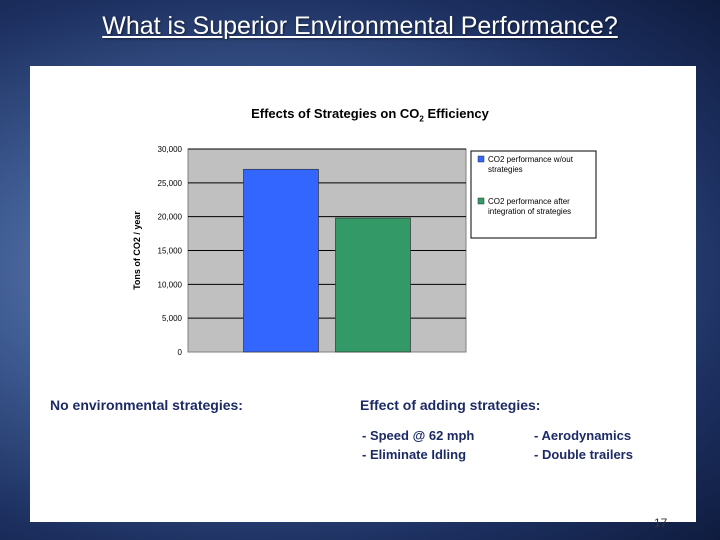 The height and width of the screenshot is (540, 720). What do you see at coordinates (137, 250) in the screenshot?
I see `y-axis-label: Tons of CO2 / year` at bounding box center [137, 250].